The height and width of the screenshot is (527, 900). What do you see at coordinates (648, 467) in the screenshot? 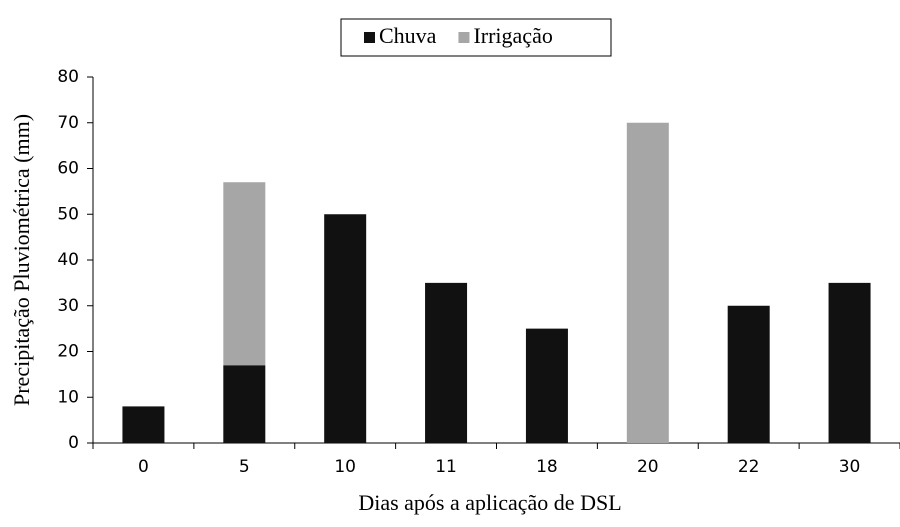
I see `x-tick-label: 20` at bounding box center [648, 467].